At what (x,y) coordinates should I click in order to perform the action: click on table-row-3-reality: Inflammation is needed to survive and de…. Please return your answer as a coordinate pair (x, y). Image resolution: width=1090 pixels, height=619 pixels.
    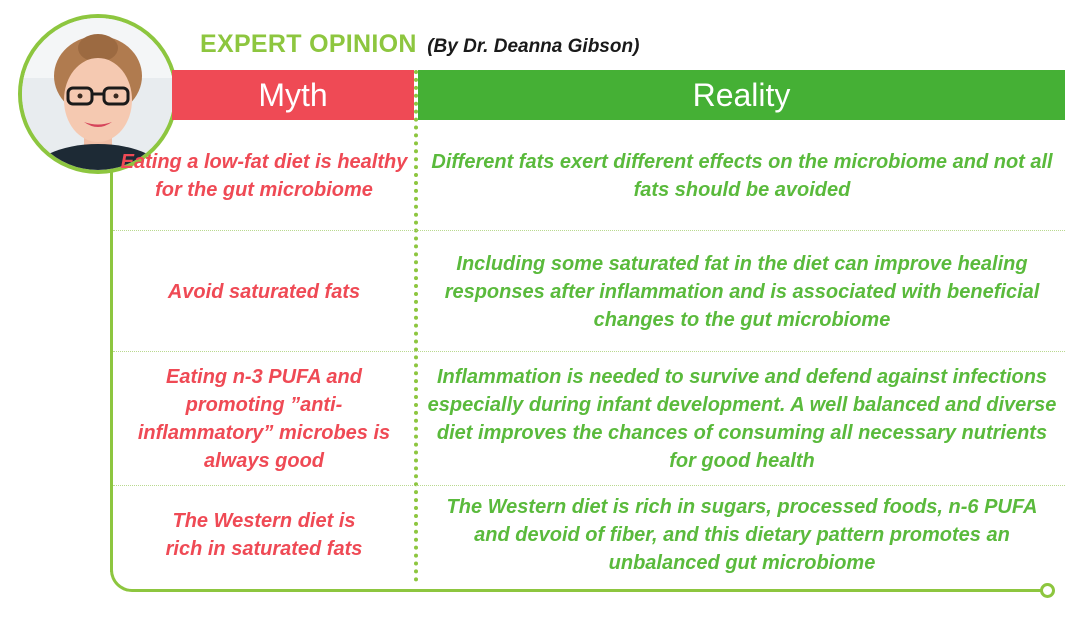
    Looking at the image, I should click on (742, 419).